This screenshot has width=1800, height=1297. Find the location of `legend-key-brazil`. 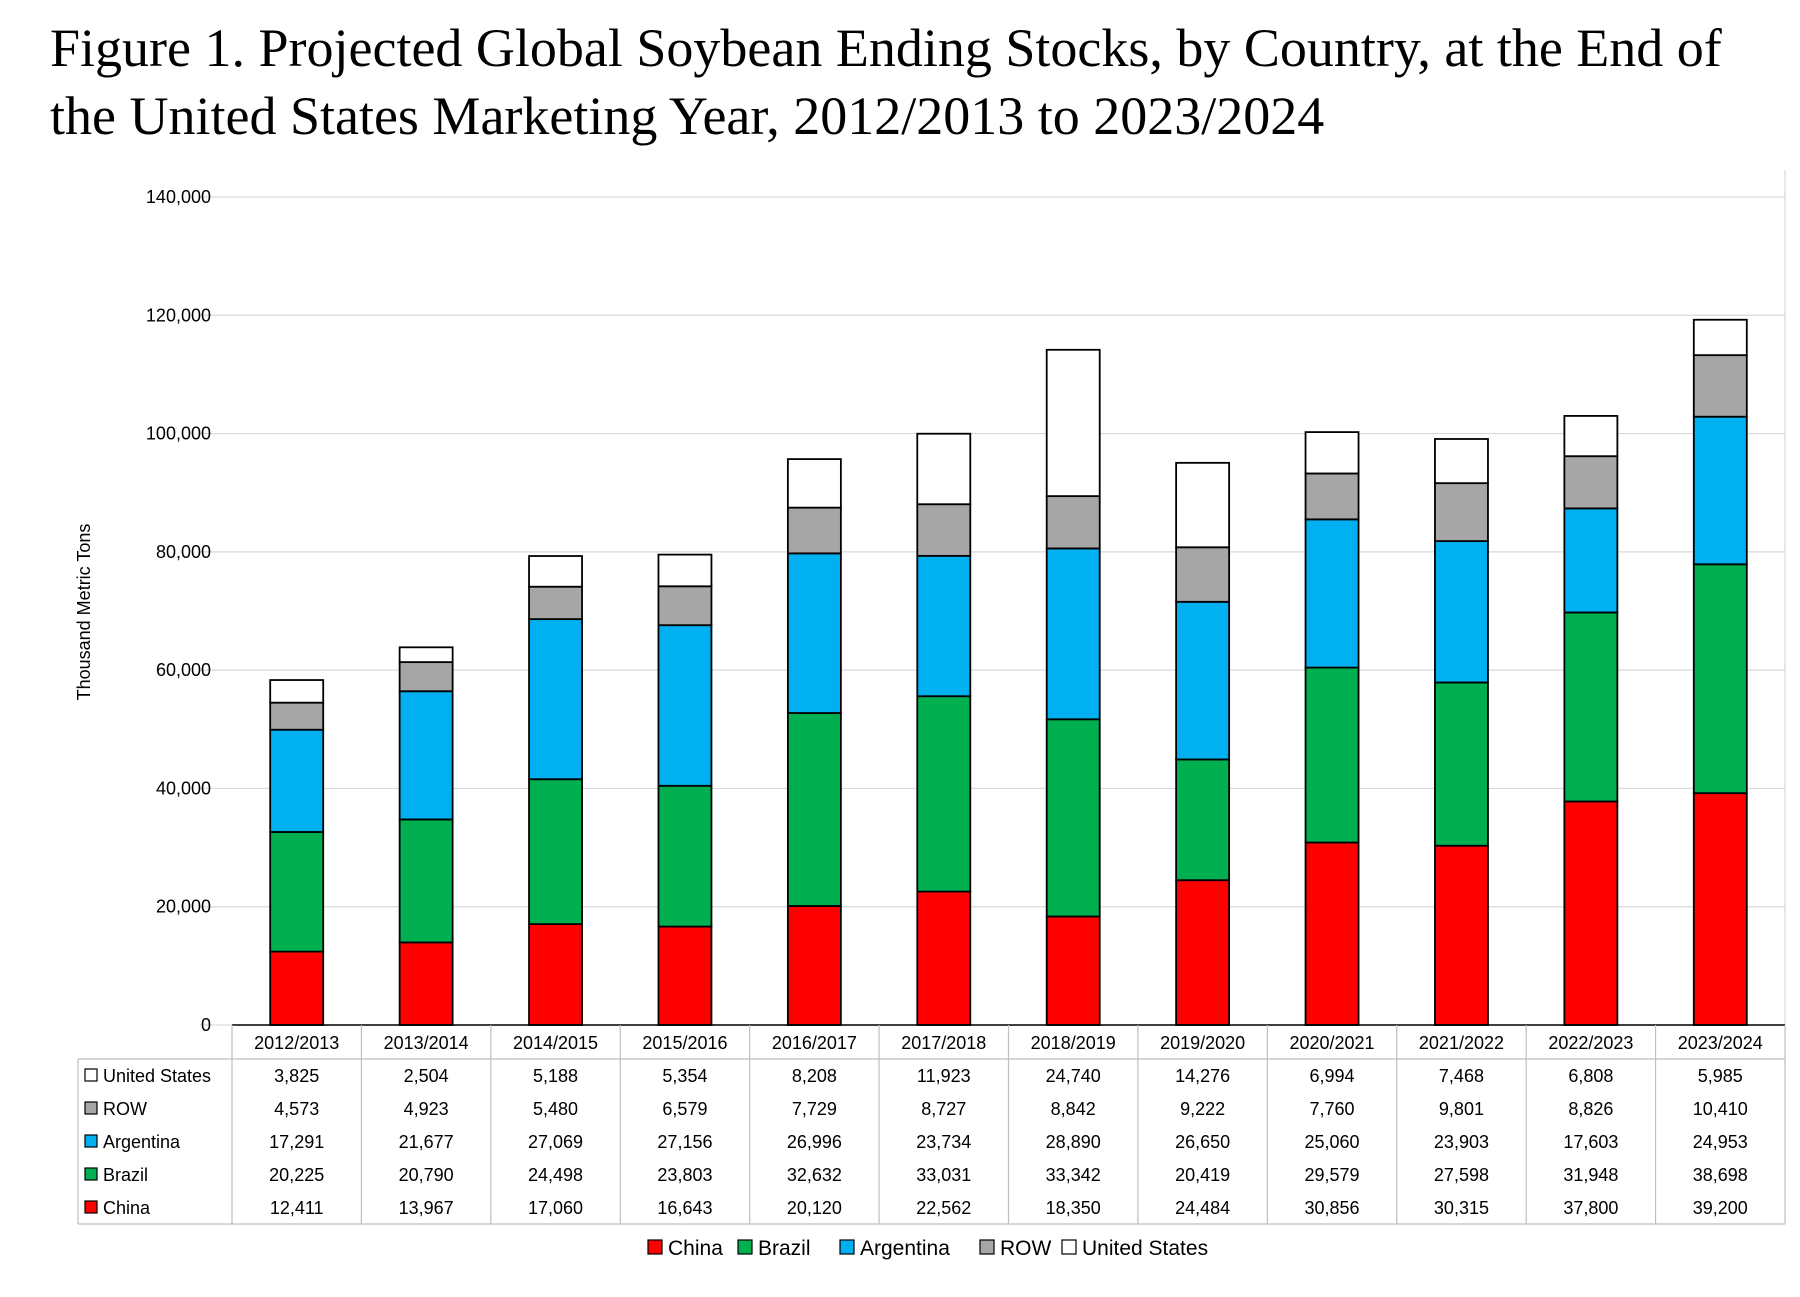

legend-key-brazil is located at coordinates (745, 1247).